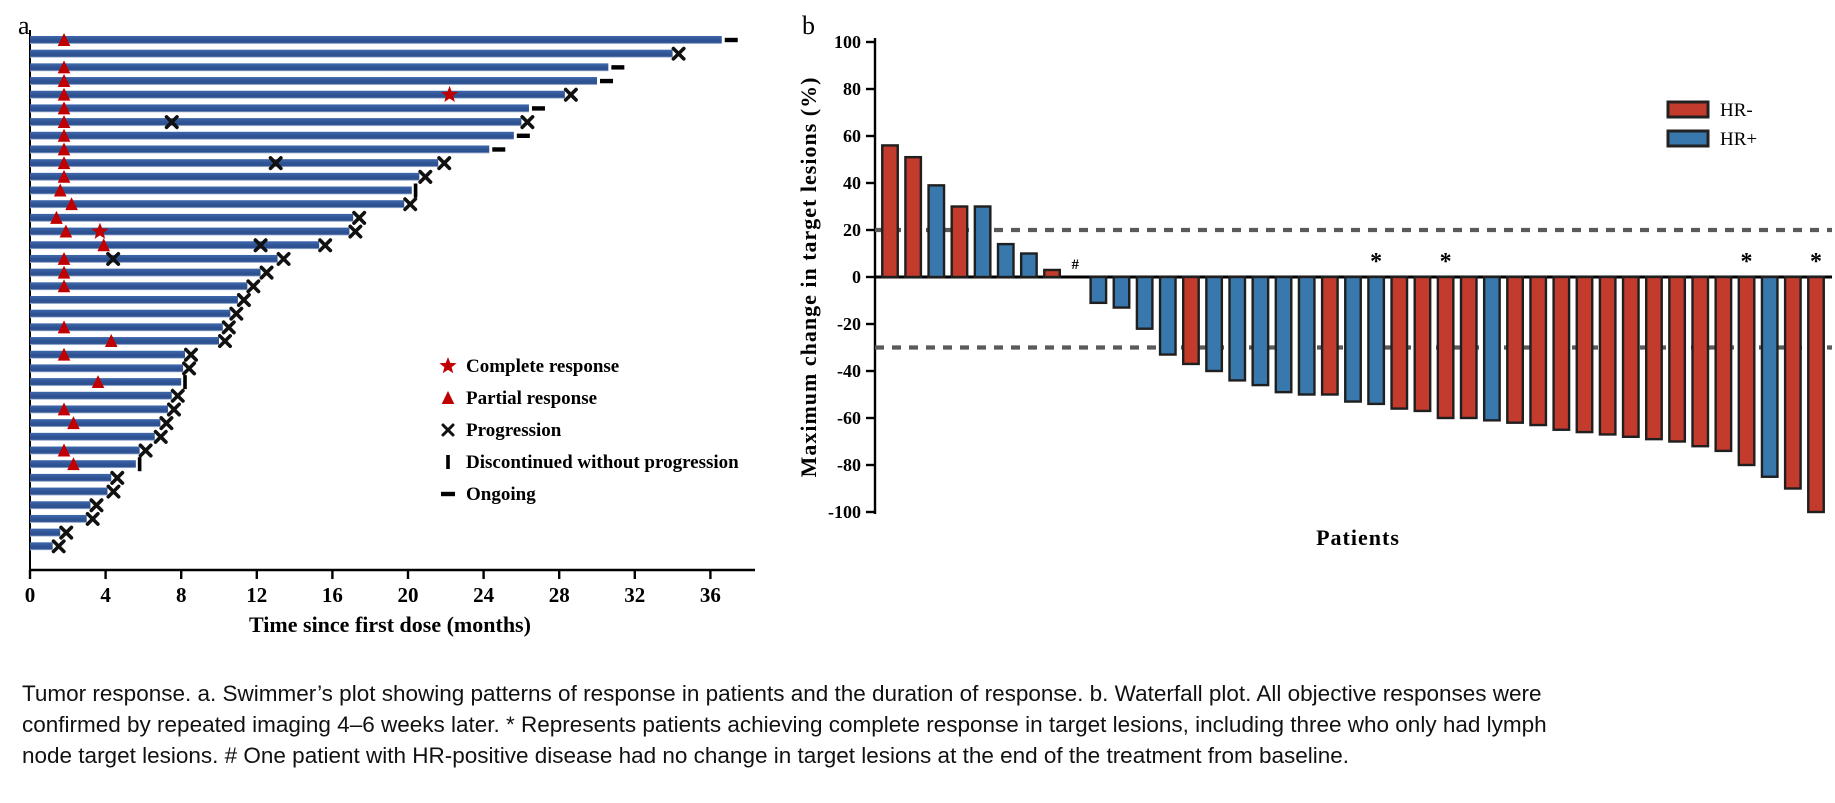 The width and height of the screenshot is (1835, 803). What do you see at coordinates (542, 366) in the screenshot?
I see `swimmer-legend-label: Complete response` at bounding box center [542, 366].